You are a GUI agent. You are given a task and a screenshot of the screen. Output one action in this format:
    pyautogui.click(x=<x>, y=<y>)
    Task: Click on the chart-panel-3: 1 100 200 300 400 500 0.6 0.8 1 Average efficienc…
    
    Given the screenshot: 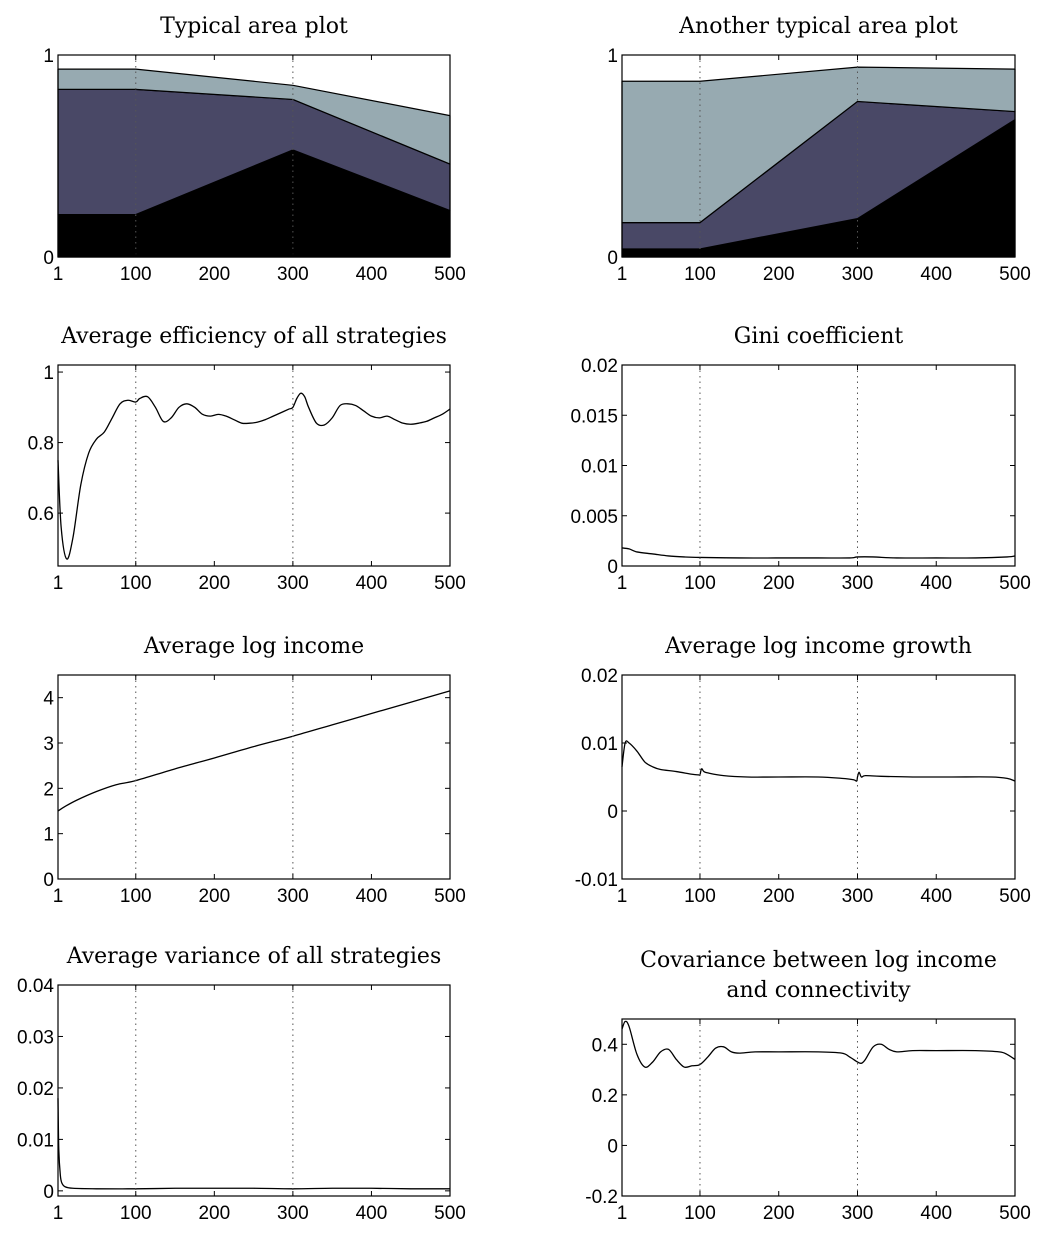 What is the action you would take?
    pyautogui.click(x=247, y=459)
    